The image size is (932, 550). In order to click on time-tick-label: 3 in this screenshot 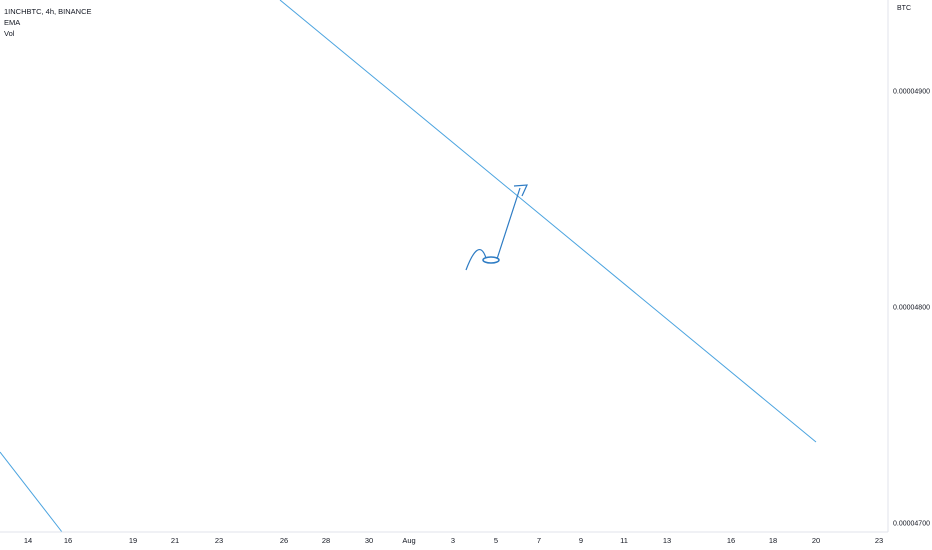, I will do `click(453, 540)`.